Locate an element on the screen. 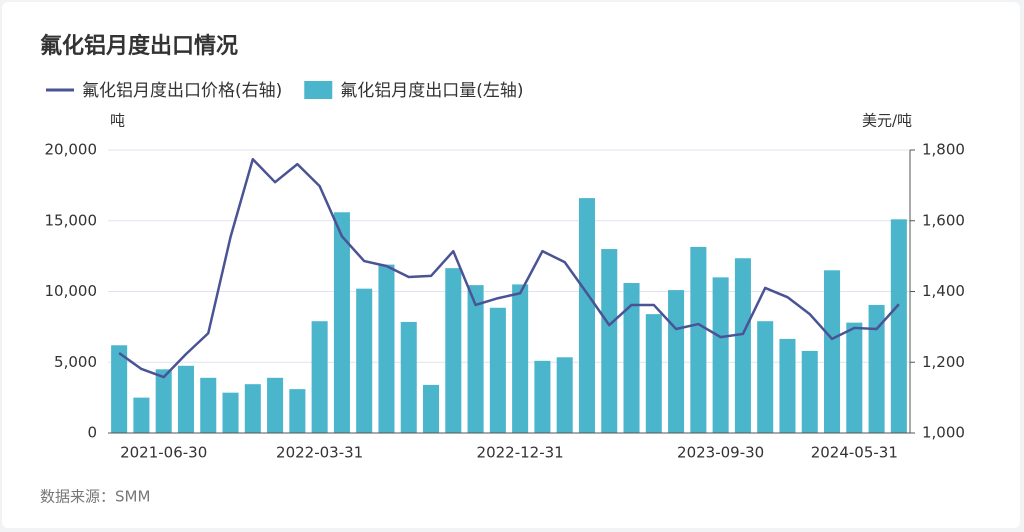  x-tick-label: 2021-06-30 is located at coordinates (163, 453).